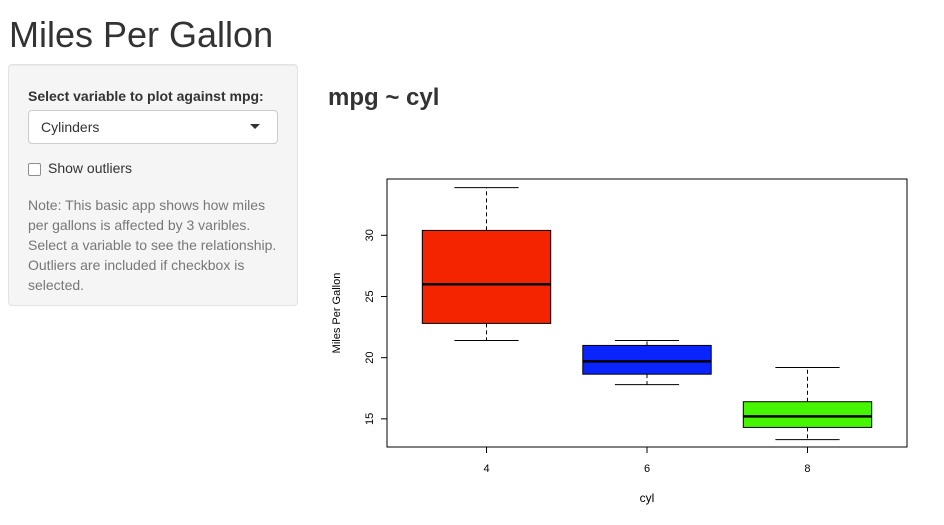 Image resolution: width=944 pixels, height=525 pixels. I want to click on x-tick-label: 4, so click(486, 469).